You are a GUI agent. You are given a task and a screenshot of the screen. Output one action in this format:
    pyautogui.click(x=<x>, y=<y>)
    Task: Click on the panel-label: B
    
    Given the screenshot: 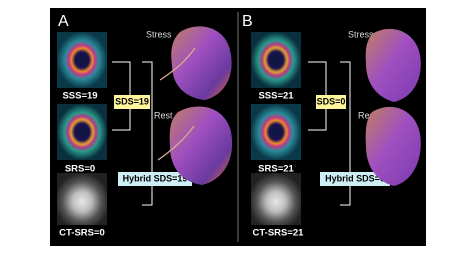 What is the action you would take?
    pyautogui.click(x=247, y=21)
    